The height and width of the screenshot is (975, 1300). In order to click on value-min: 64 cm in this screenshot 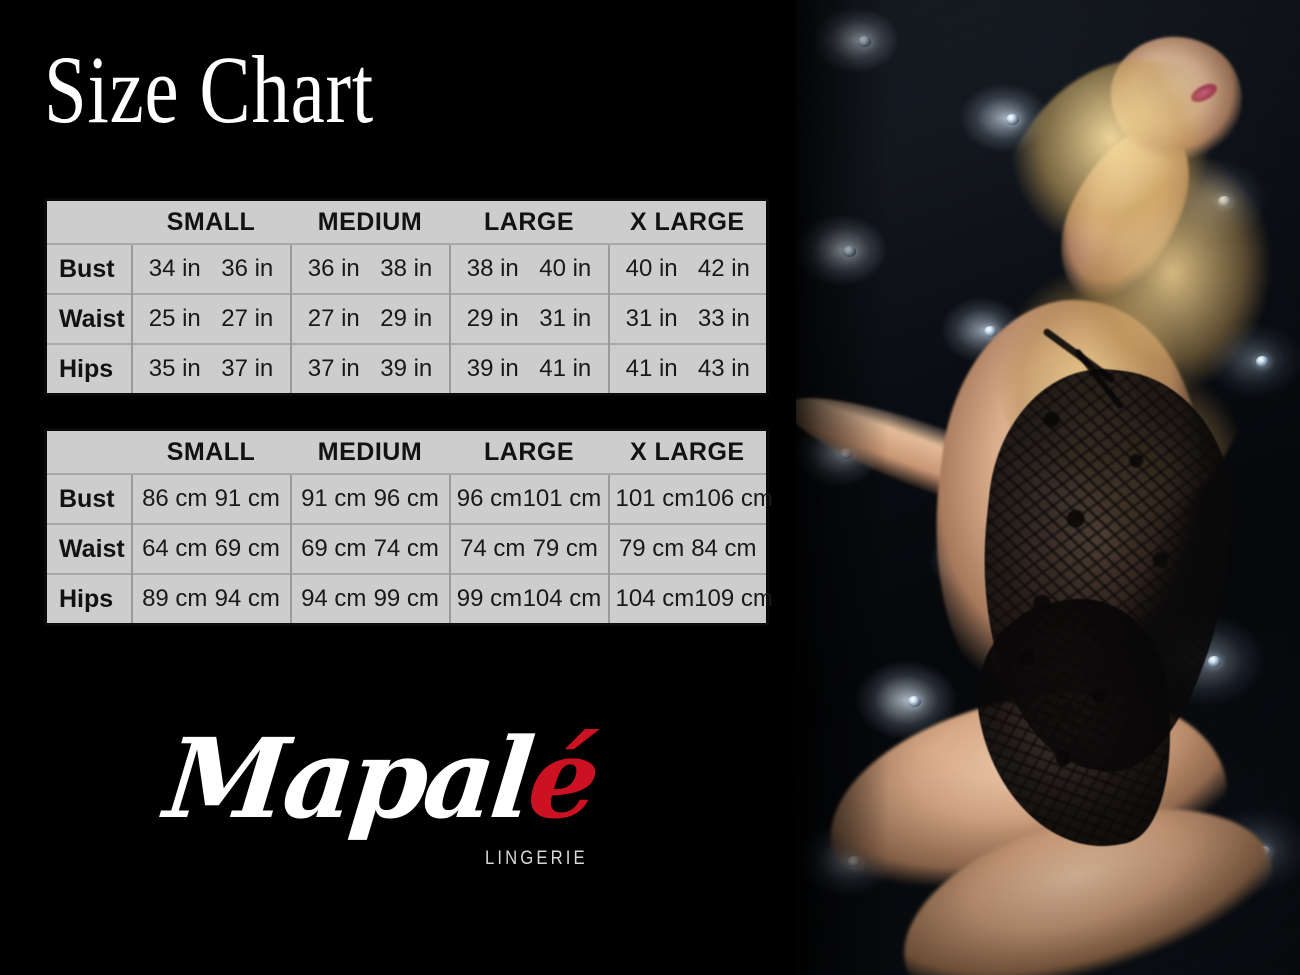, I will do `click(175, 548)`.